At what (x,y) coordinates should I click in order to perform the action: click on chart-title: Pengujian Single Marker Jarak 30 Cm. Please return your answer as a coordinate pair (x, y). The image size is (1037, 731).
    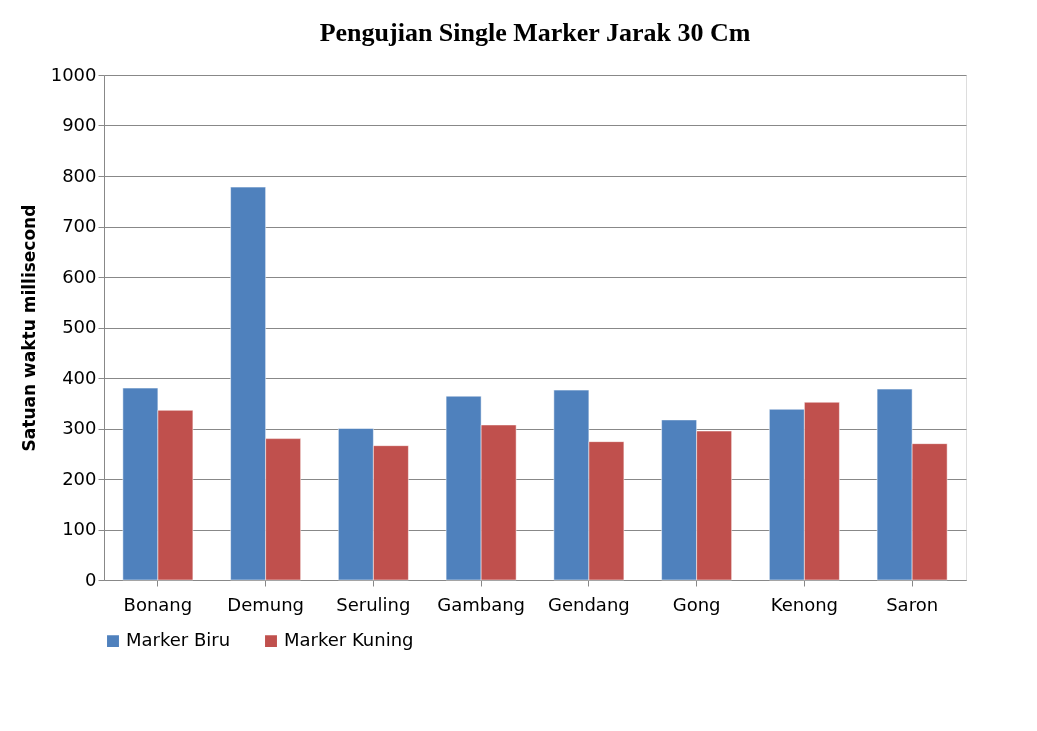
    Looking at the image, I should click on (535, 32).